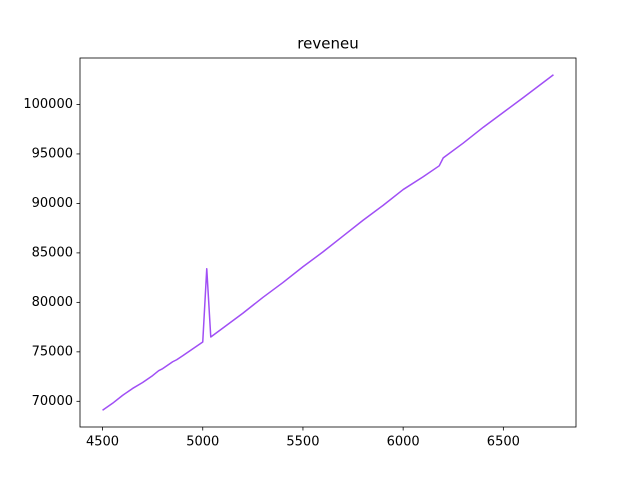  What do you see at coordinates (48, 104) in the screenshot?
I see `y-tick-label: 100000` at bounding box center [48, 104].